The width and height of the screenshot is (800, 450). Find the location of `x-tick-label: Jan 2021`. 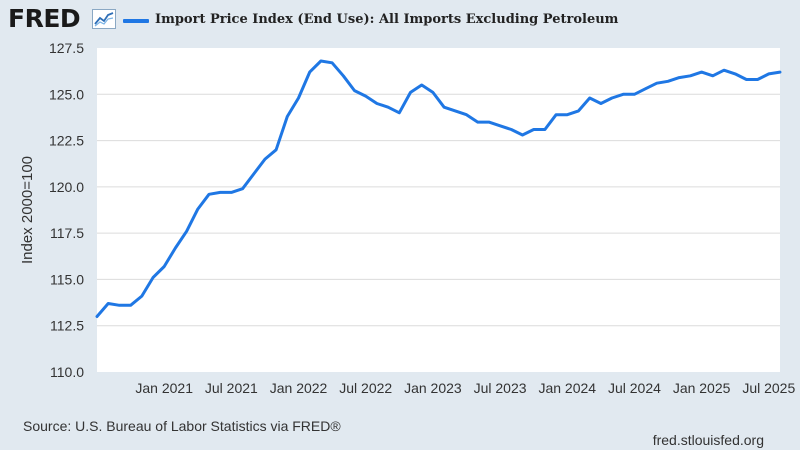

x-tick-label: Jan 2021 is located at coordinates (164, 388).